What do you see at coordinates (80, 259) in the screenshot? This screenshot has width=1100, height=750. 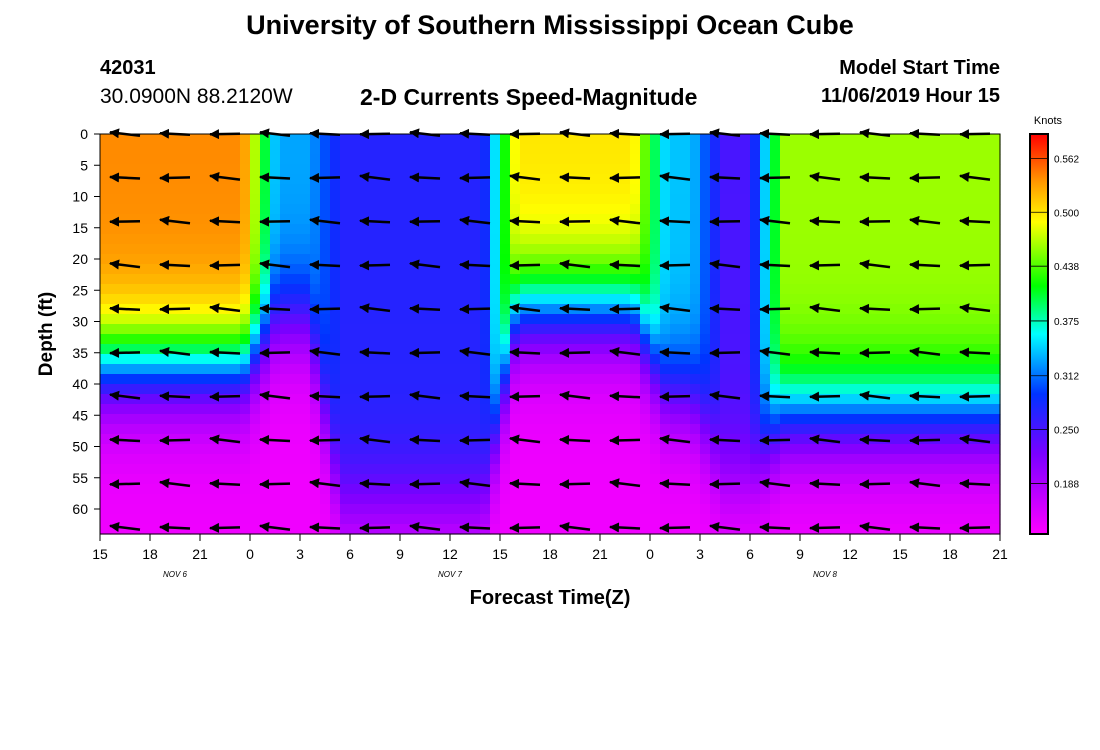 I see `y-tick-label: 20` at bounding box center [80, 259].